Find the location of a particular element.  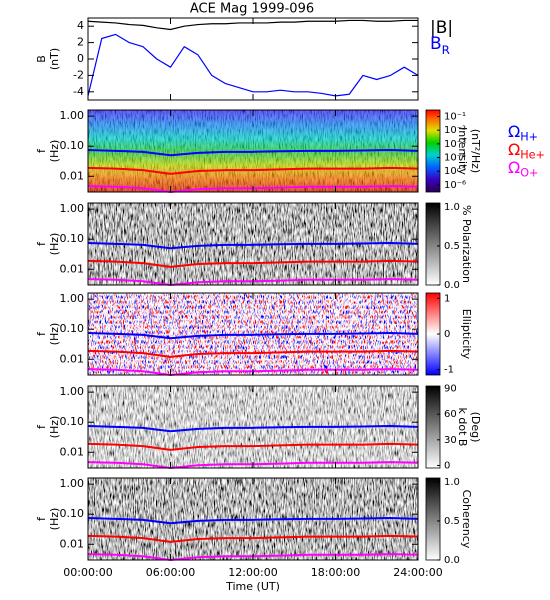

colorbar-label: Intensity is located at coordinates (462, 151).